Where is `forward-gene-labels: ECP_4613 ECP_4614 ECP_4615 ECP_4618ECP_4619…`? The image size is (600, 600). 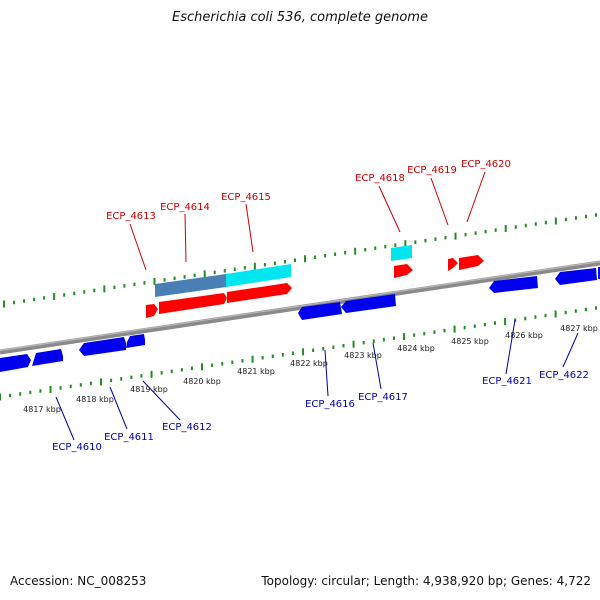 forward-gene-labels: ECP_4613 ECP_4614 ECP_4615 ECP_4618ECP_4619… is located at coordinates (308, 215).